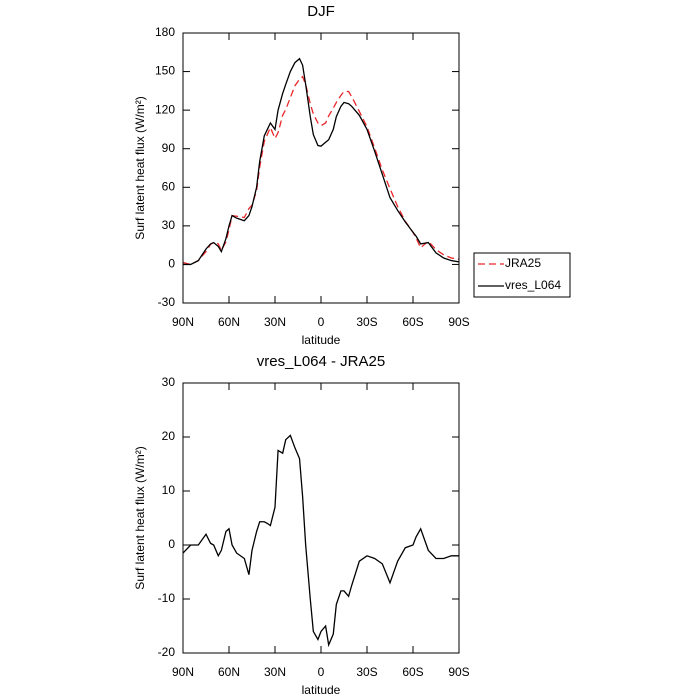  What do you see at coordinates (167, 302) in the screenshot?
I see `y-tick-label: -30` at bounding box center [167, 302].